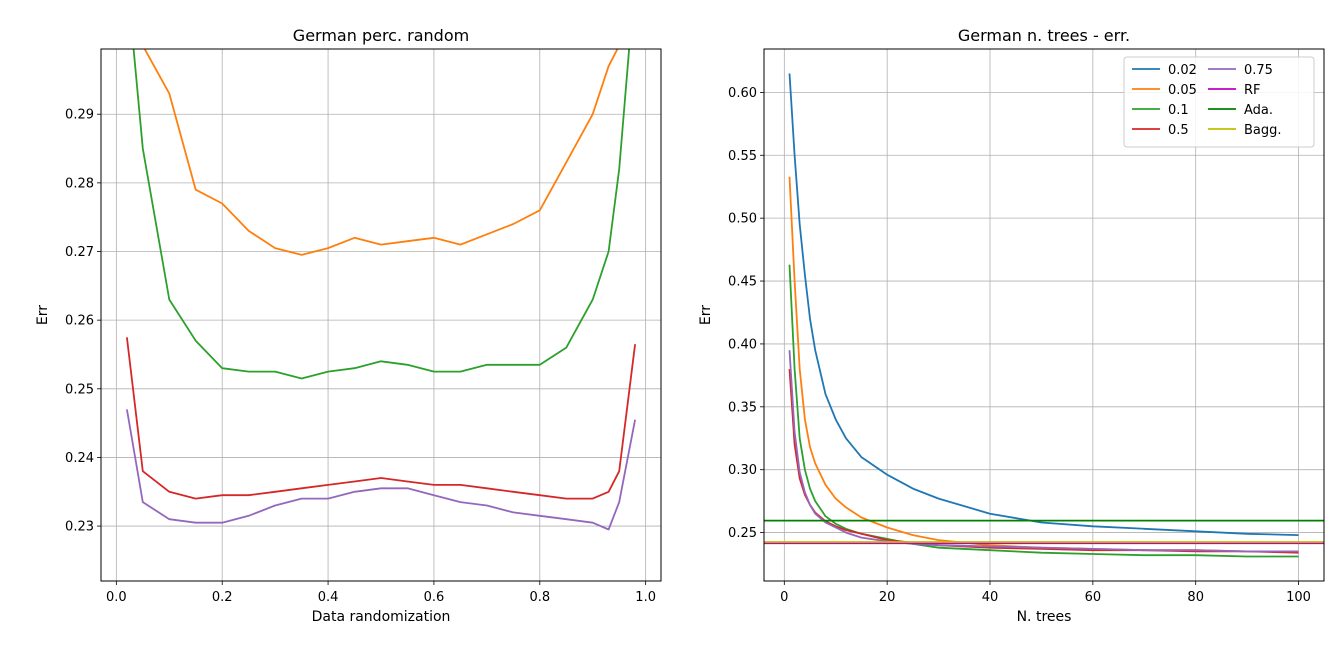 This screenshot has width=1344, height=662. What do you see at coordinates (79, 458) in the screenshot?
I see `y-tick-label: 0.24` at bounding box center [79, 458].